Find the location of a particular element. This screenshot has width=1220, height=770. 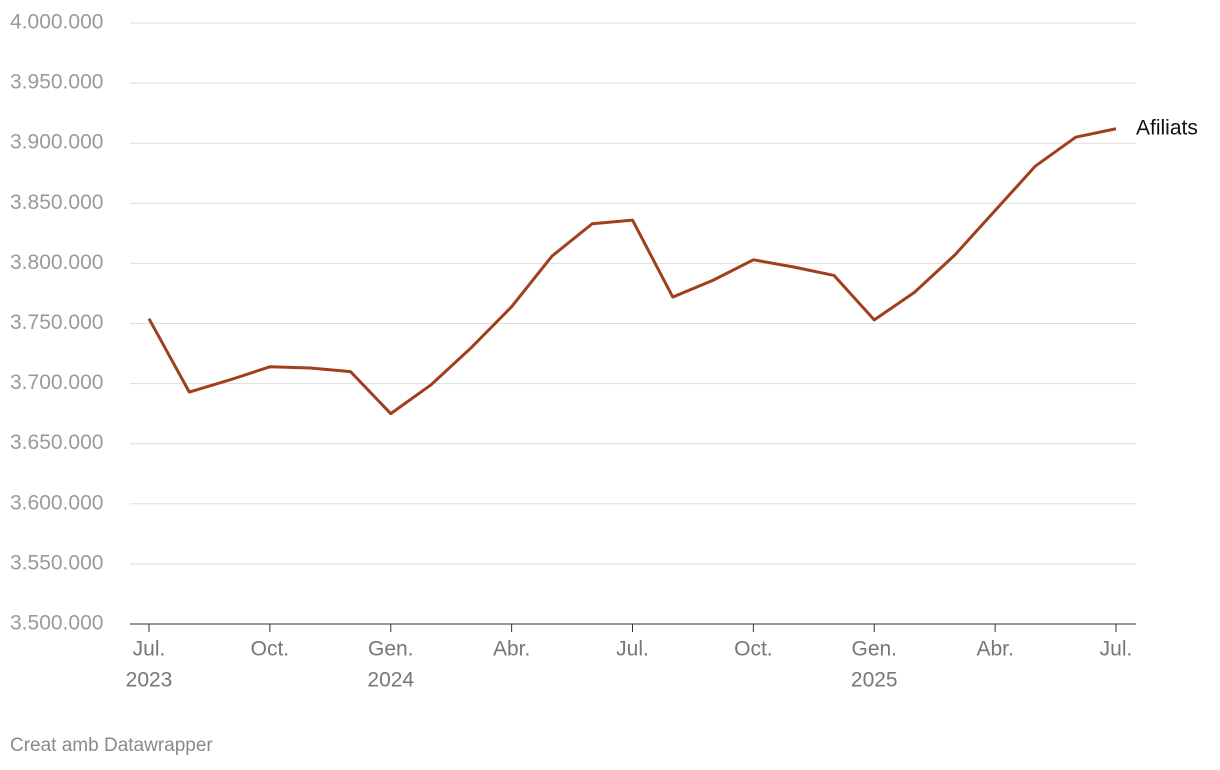

y-tick-label: 3.700.000 is located at coordinates (56, 382).